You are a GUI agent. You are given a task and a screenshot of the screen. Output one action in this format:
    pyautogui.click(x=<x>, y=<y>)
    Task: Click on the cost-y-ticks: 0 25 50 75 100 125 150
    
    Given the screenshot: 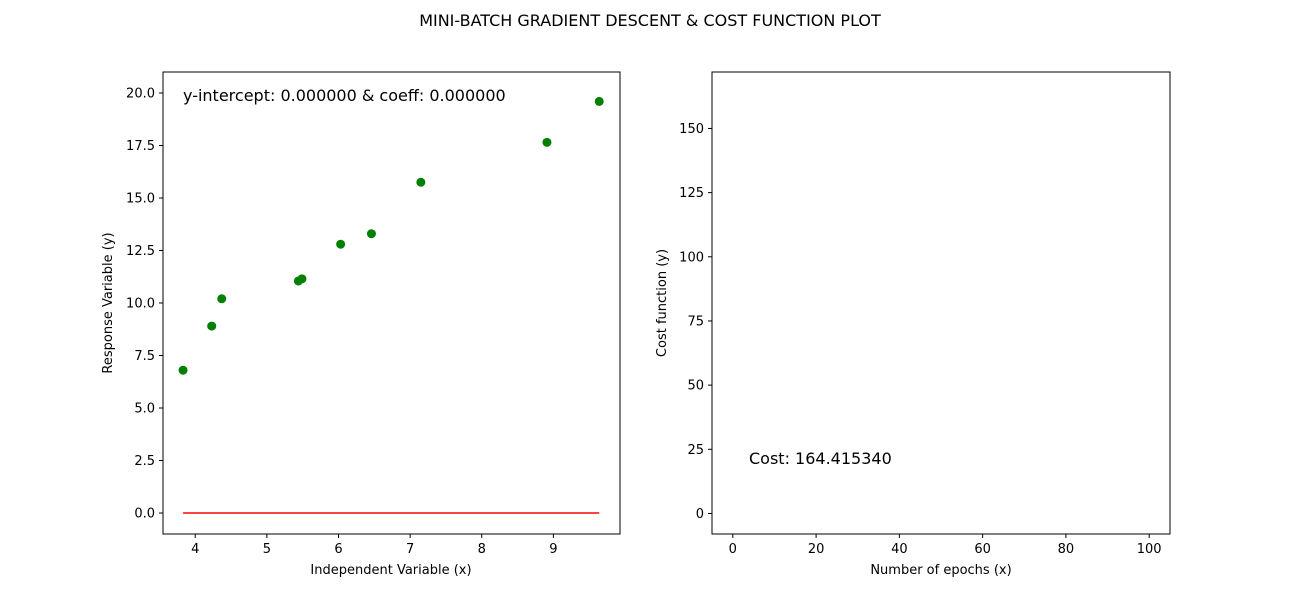 What is the action you would take?
    pyautogui.click(x=695, y=322)
    